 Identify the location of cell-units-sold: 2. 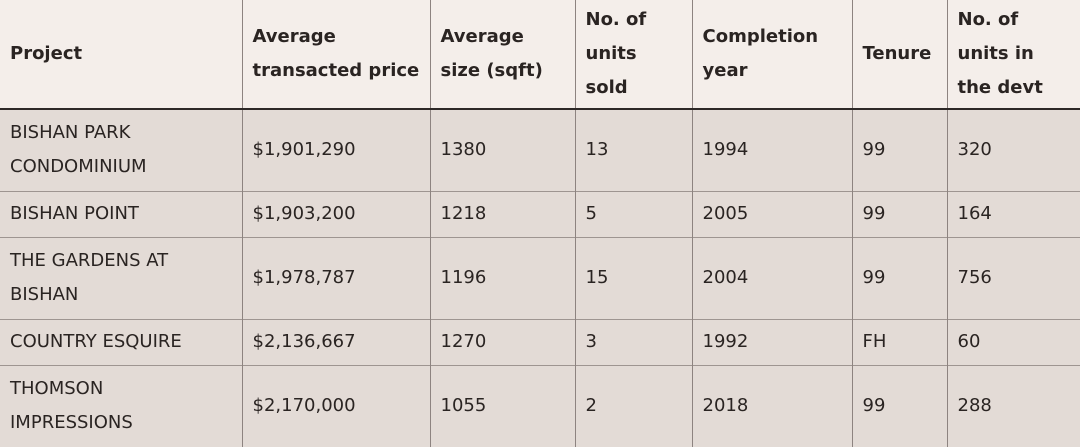
(633, 405).